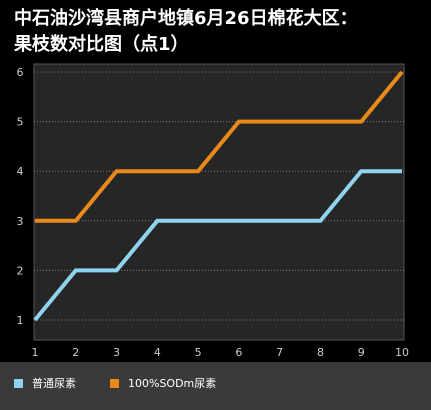 This screenshot has width=431, height=410. I want to click on chart-title: 中石油沙湾县商户地镇6月26日棉花大区： 果枝数对比图（点1）, so click(219, 32).